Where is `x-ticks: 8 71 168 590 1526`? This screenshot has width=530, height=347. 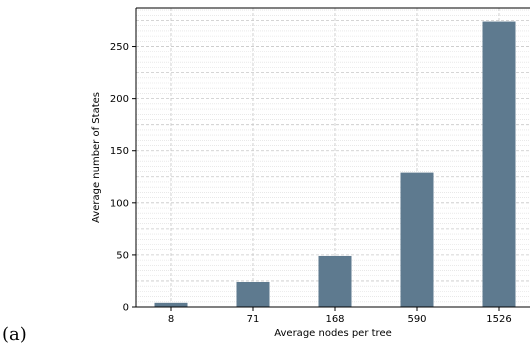 x-ticks: 8 71 168 590 1526 is located at coordinates (340, 316).